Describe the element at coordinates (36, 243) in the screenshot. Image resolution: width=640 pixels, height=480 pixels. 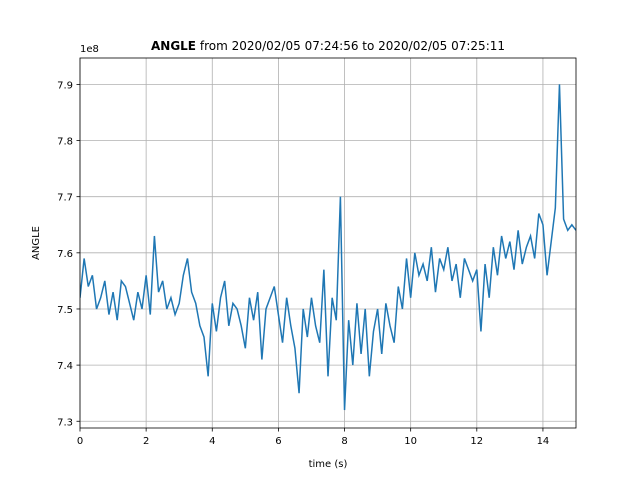
I see `y-axis-label: ANGLE` at that location.